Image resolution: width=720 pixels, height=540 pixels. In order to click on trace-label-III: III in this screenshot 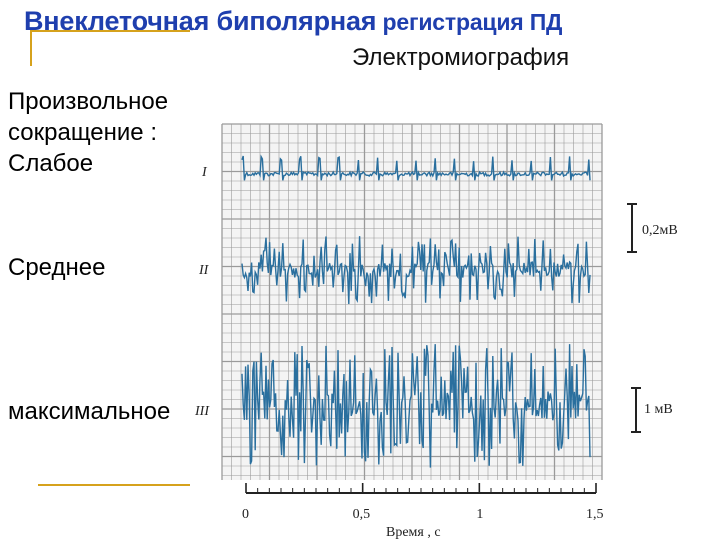, I will do `click(202, 411)`.